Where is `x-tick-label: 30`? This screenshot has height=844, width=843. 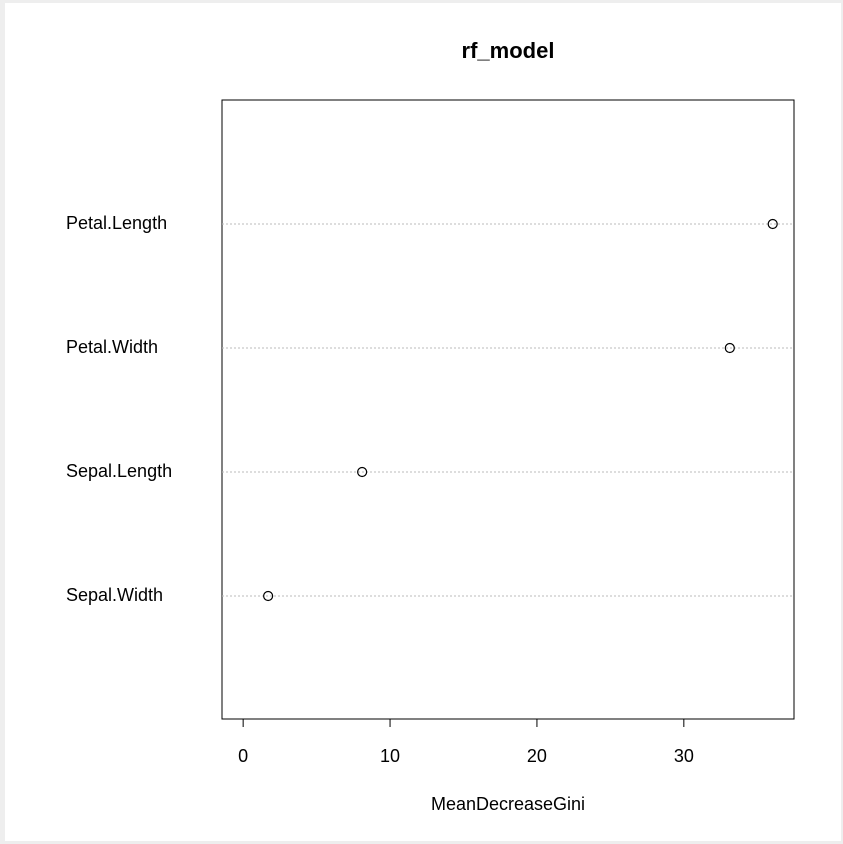
x-tick-label: 30 is located at coordinates (684, 756).